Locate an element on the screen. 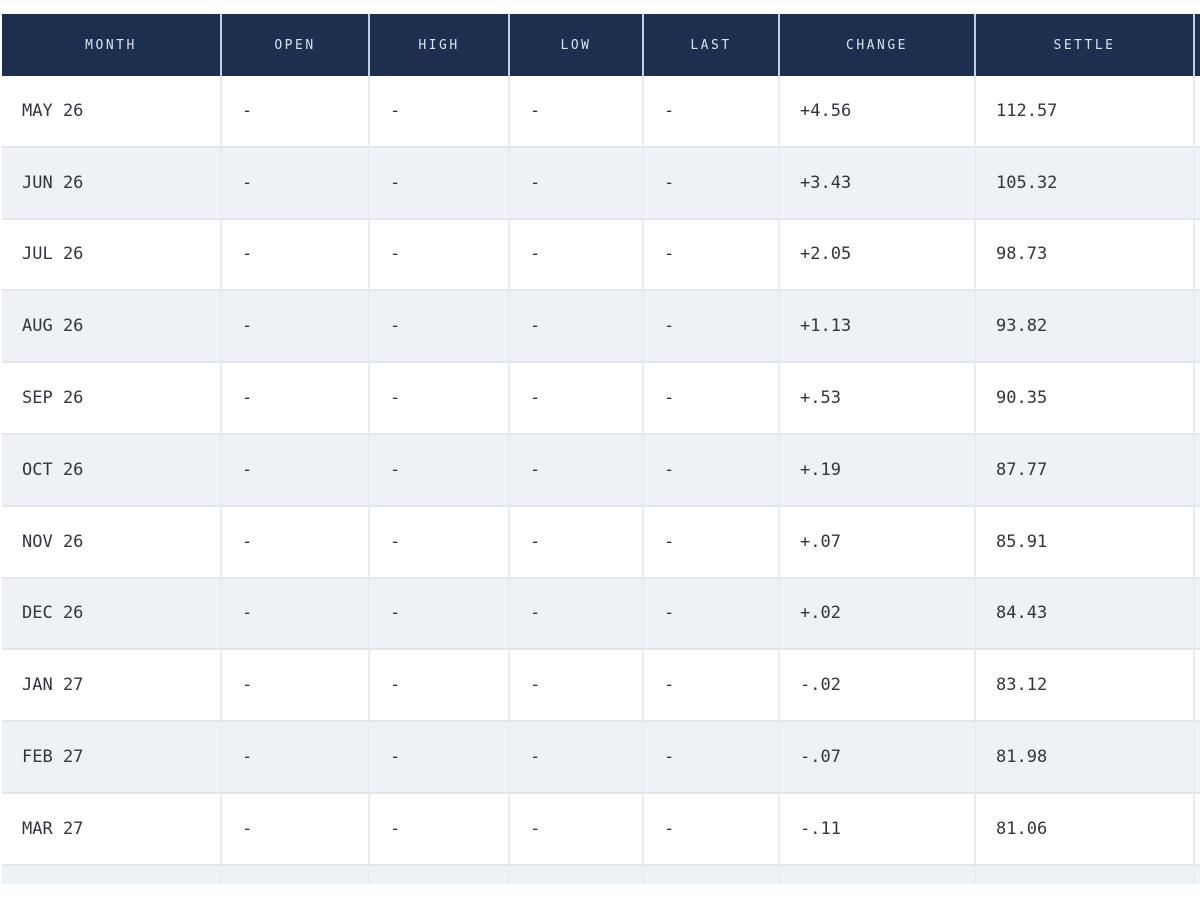 The height and width of the screenshot is (899, 1200). settle-cell: 83.12 is located at coordinates (1083, 686).